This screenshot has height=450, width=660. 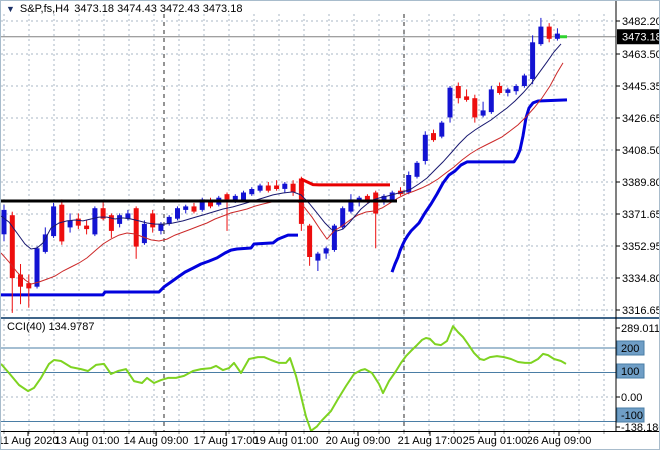 What do you see at coordinates (641, 38) in the screenshot?
I see `current-price-label: 3473.18` at bounding box center [641, 38].